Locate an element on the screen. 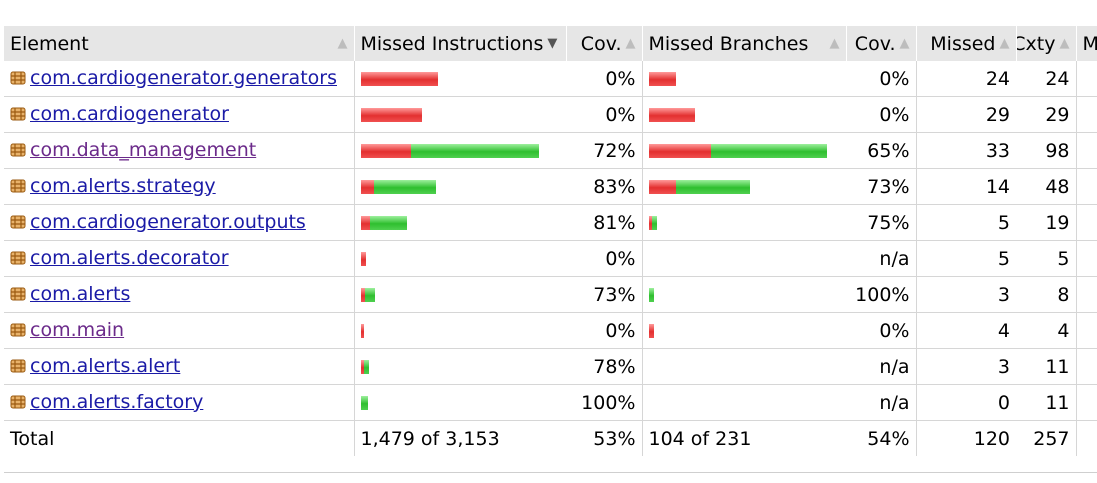 This screenshot has width=1097, height=483. total-instr-cov: 53% is located at coordinates (604, 438).